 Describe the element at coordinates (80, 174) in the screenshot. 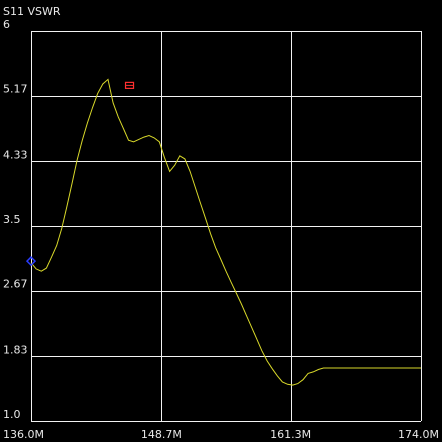

I see `marker-group` at that location.